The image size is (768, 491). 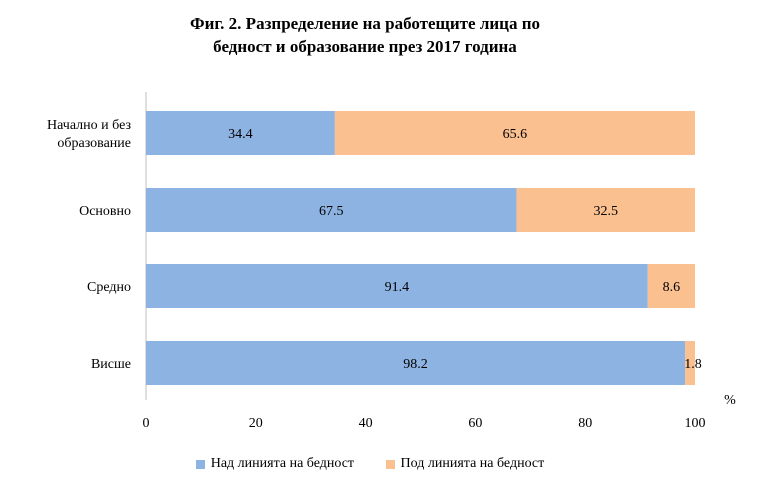 I want to click on legend-item-below-poverty: Под линията на бедност, so click(x=465, y=464).